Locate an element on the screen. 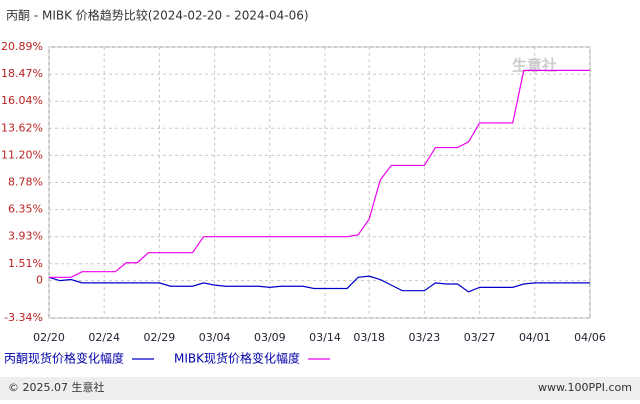  x-tick-label: 04/06 is located at coordinates (590, 337).